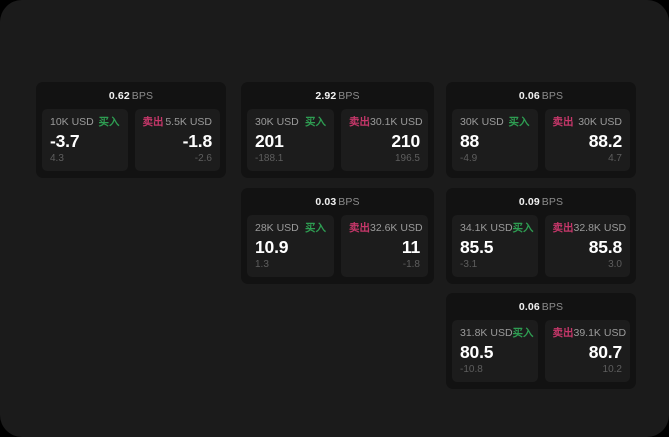 The width and height of the screenshot is (669, 437). What do you see at coordinates (326, 202) in the screenshot?
I see `spread-value: 0.03` at bounding box center [326, 202].